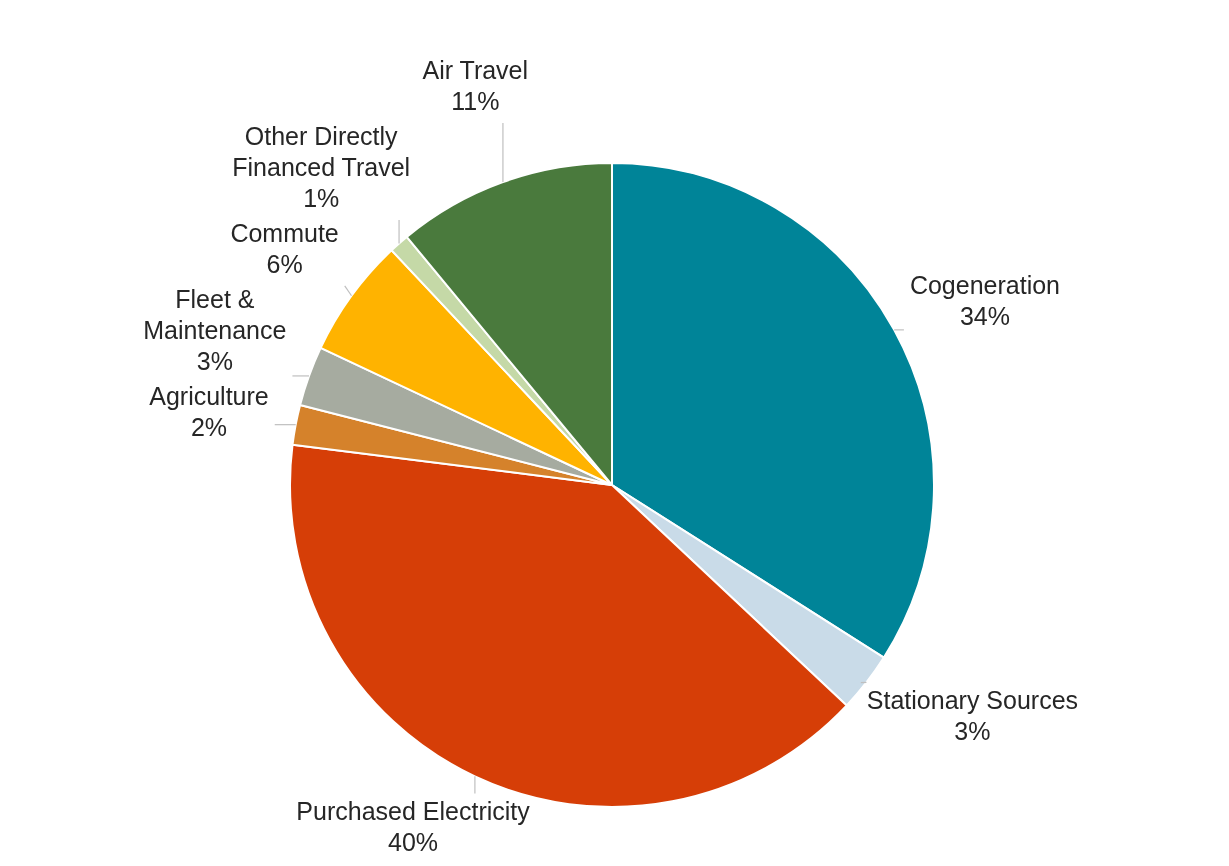 This screenshot has height=866, width=1229. What do you see at coordinates (284, 233) in the screenshot?
I see `slice-label: Commute` at bounding box center [284, 233].